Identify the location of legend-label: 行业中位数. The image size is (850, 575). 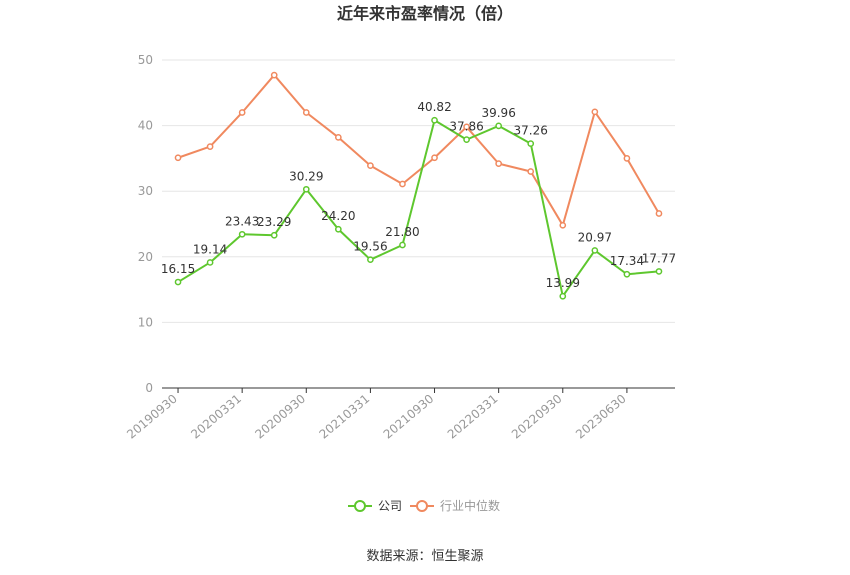
(470, 505).